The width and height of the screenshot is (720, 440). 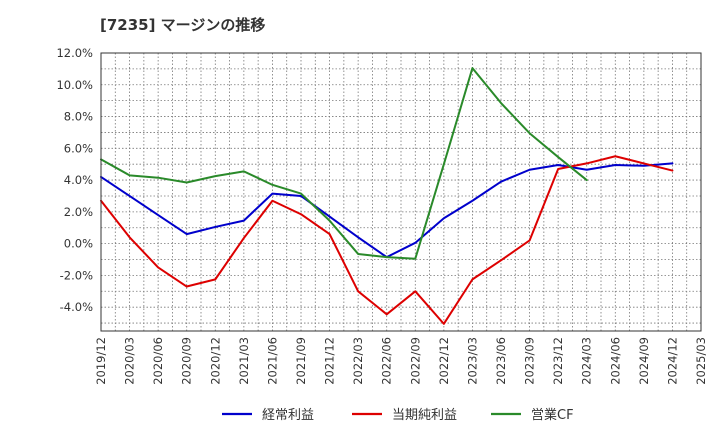 What do you see at coordinates (183, 25) in the screenshot?
I see `chart-title: [7235] マージンの推移` at bounding box center [183, 25].